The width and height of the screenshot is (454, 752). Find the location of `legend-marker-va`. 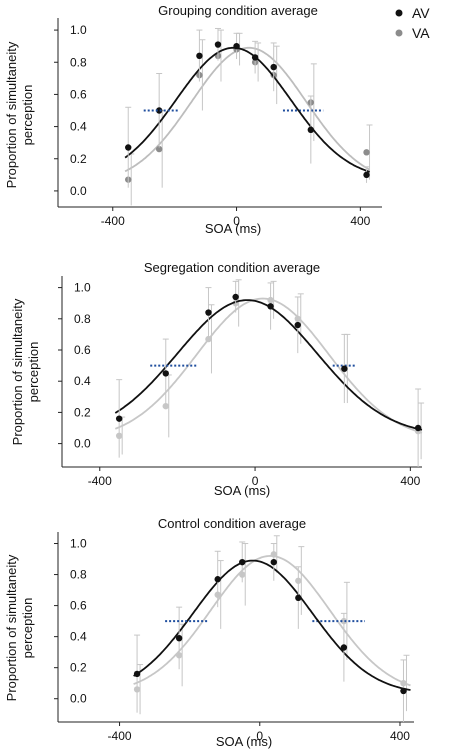

legend-marker-va is located at coordinates (399, 33).